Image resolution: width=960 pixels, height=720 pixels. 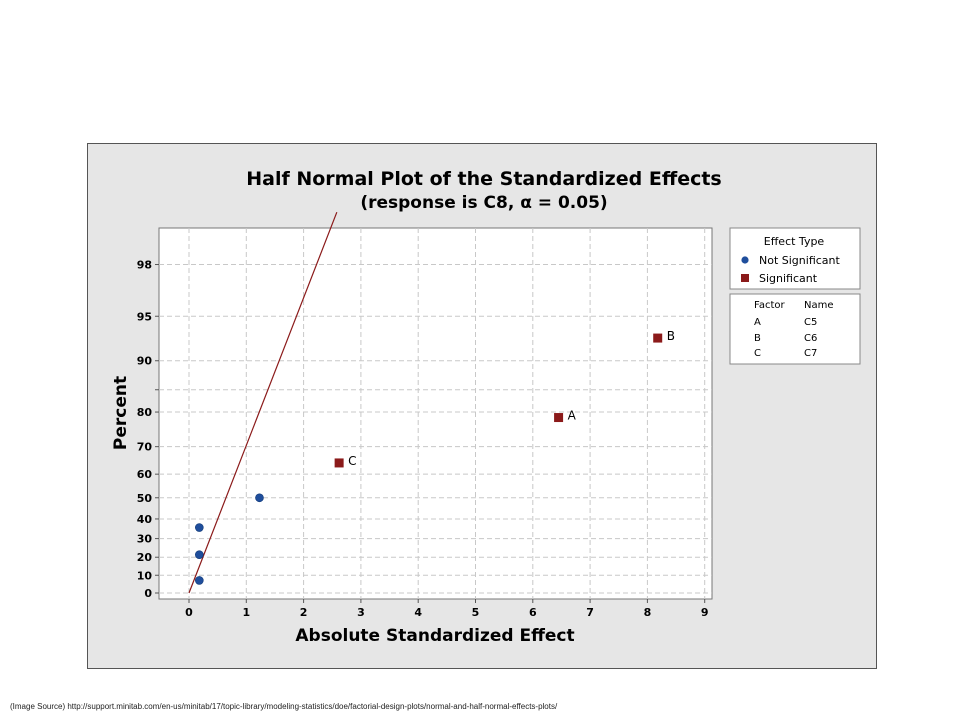 I want to click on point-significant-c, so click(x=339, y=463).